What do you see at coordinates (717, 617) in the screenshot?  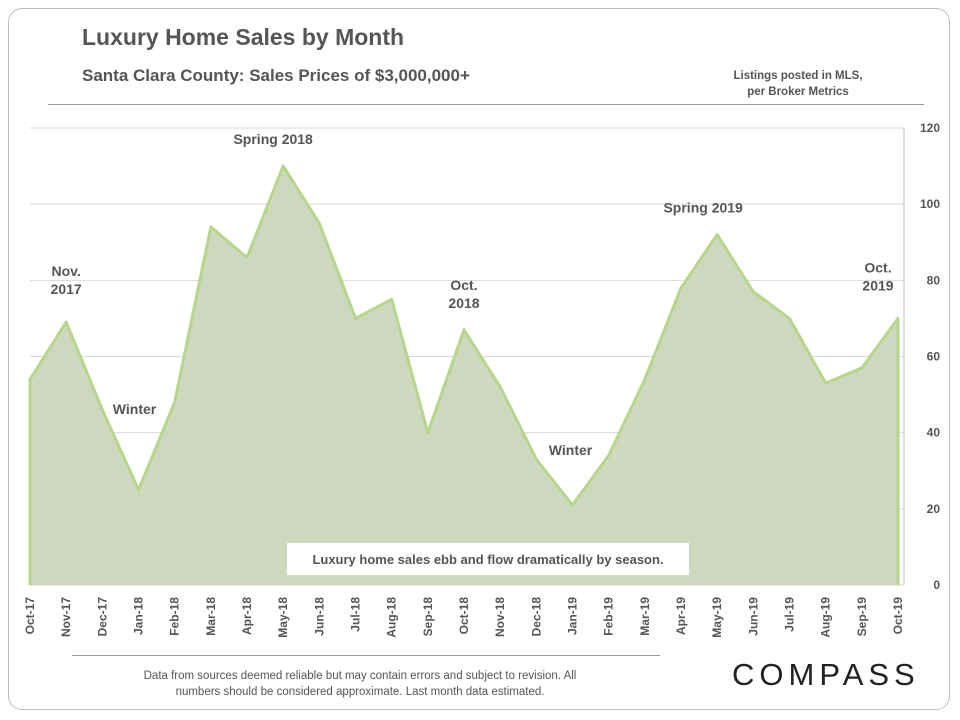 I see `x-tick-label: May-19` at bounding box center [717, 617].